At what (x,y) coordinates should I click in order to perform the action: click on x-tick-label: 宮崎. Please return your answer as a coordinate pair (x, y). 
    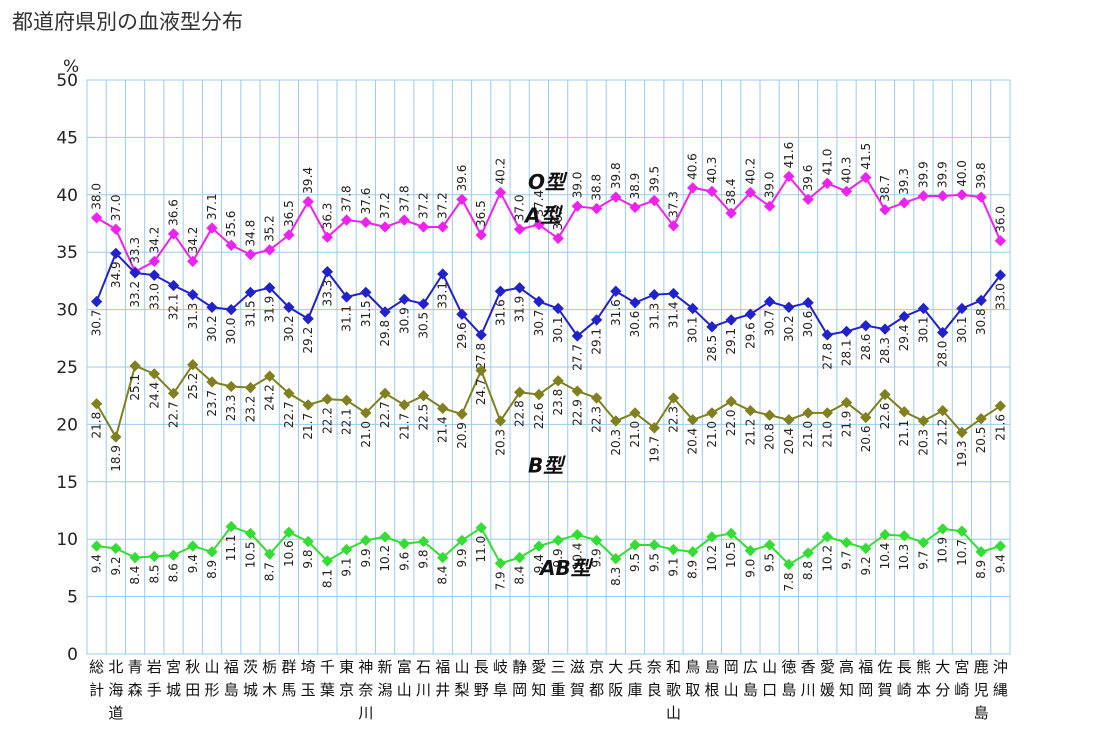
    Looking at the image, I should click on (961, 678).